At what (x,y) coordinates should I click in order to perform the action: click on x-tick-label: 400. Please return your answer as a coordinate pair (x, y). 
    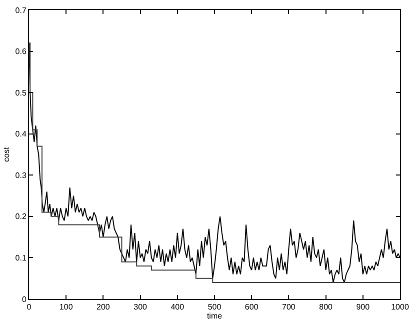
    Looking at the image, I should click on (177, 307).